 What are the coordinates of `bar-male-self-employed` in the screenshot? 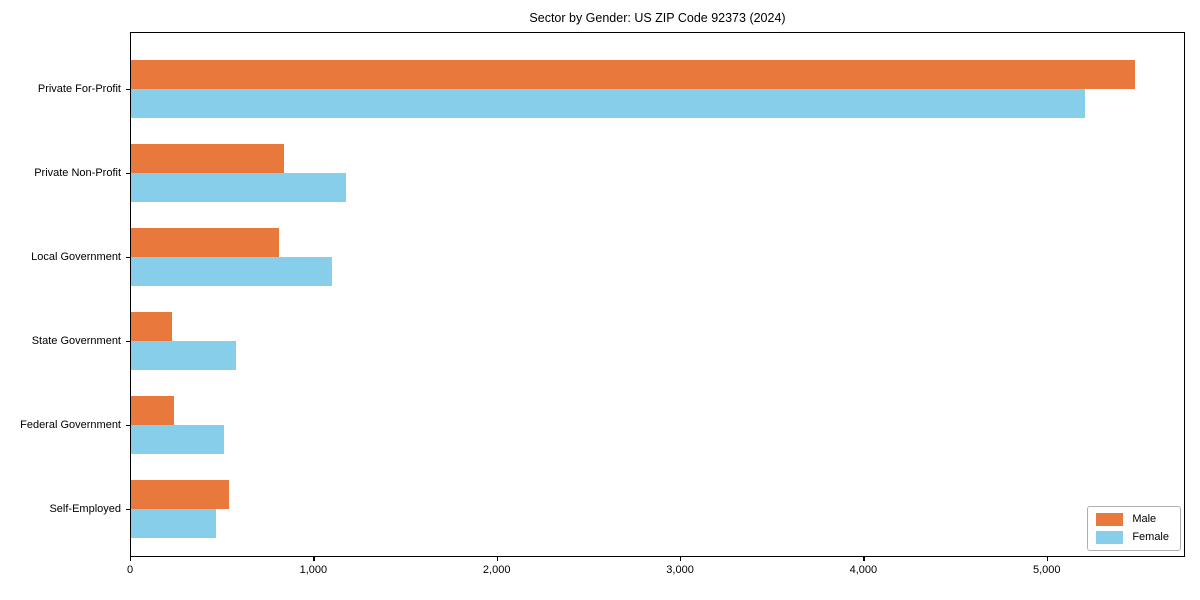 It's located at (180, 494).